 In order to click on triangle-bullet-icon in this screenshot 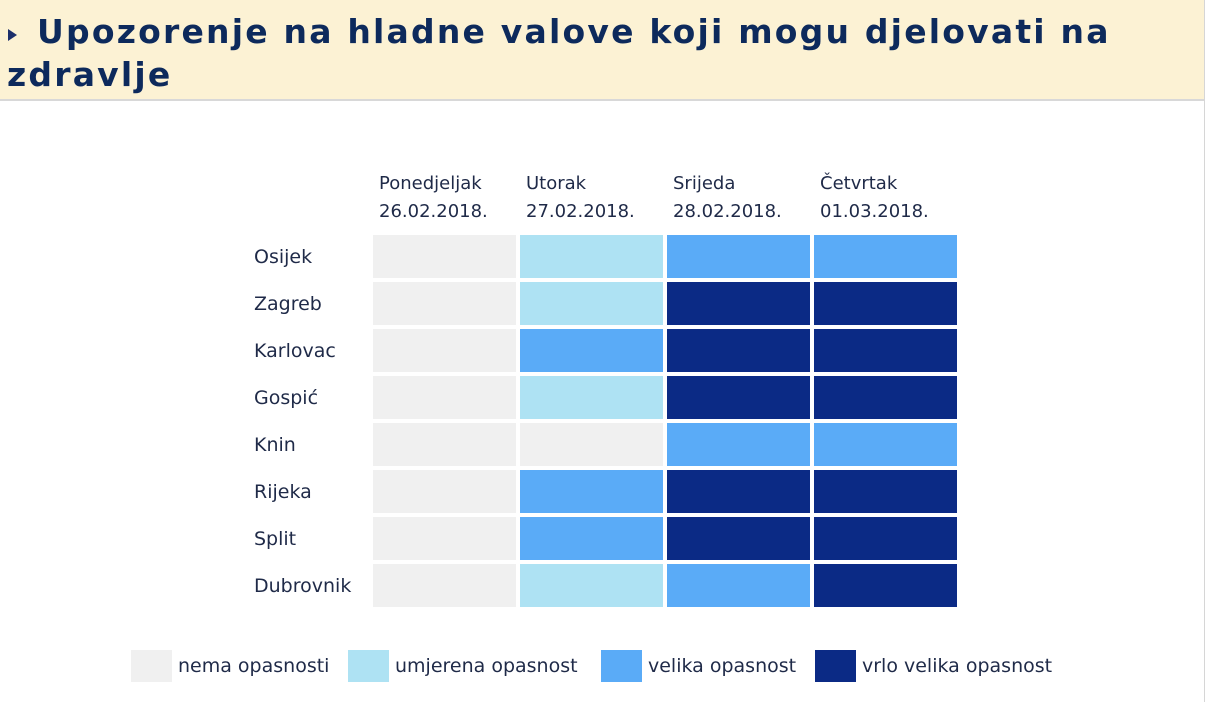, I will do `click(12, 35)`.